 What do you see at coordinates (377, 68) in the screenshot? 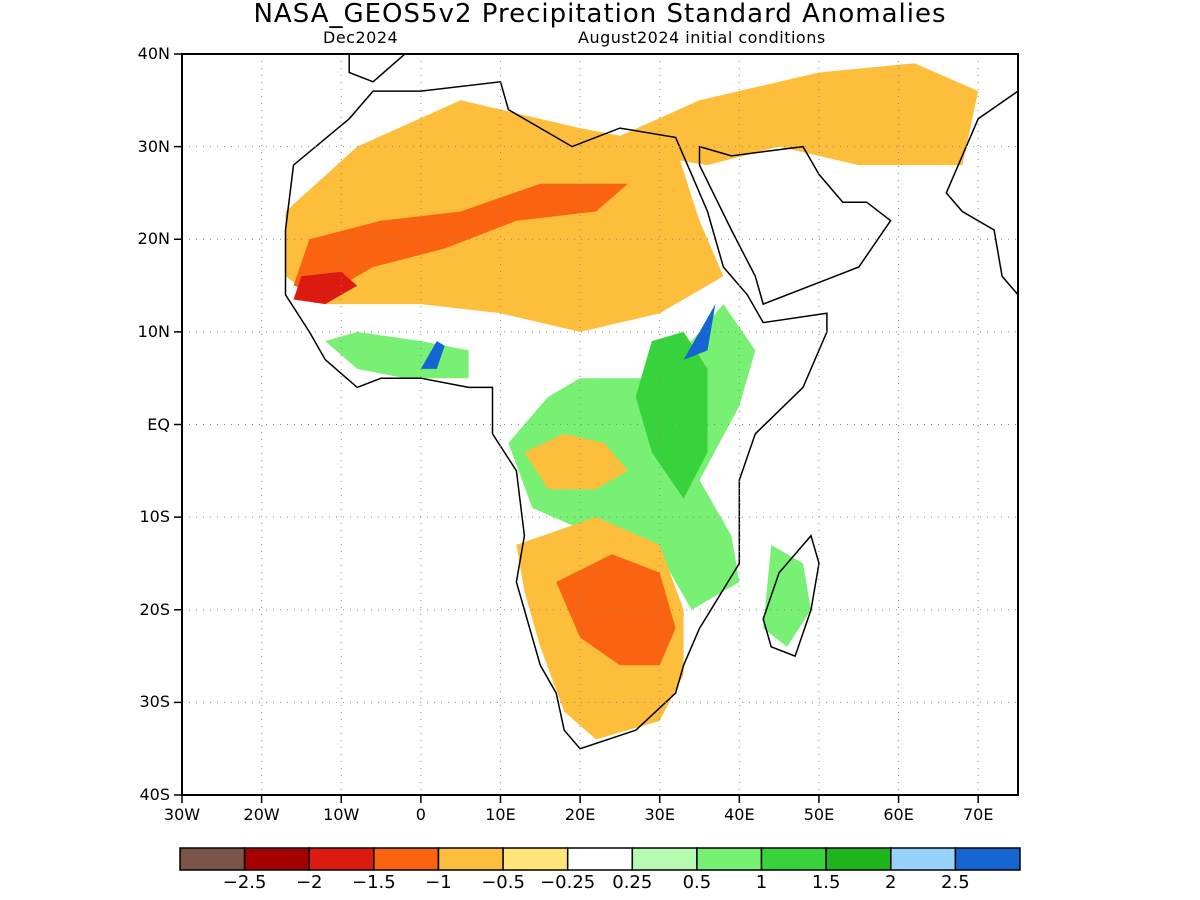
I see `outline-iberia` at bounding box center [377, 68].